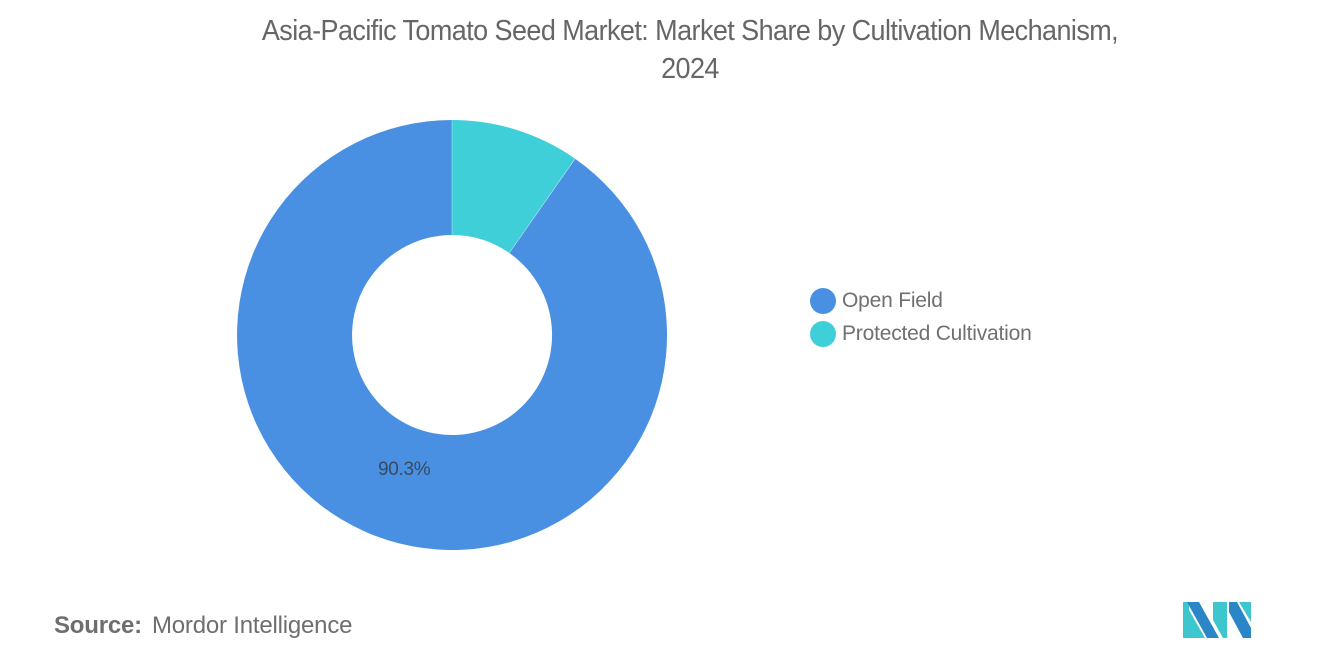 The image size is (1320, 665). I want to click on legend-label: Protected Cultivation, so click(937, 333).